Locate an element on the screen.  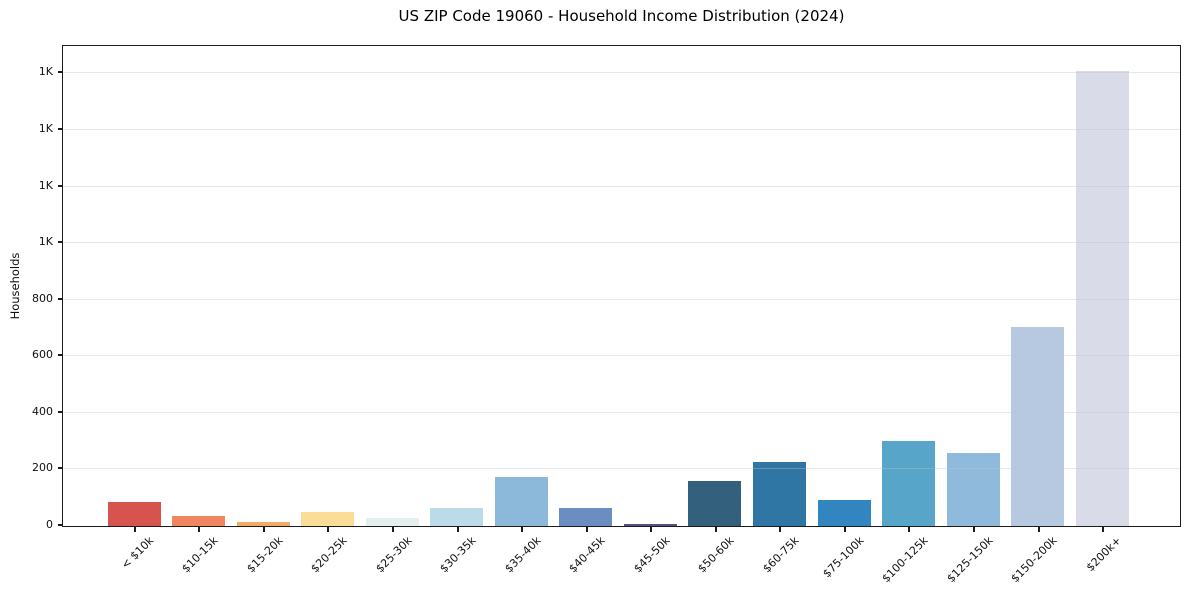
bar-$200k+ is located at coordinates (1102, 298).